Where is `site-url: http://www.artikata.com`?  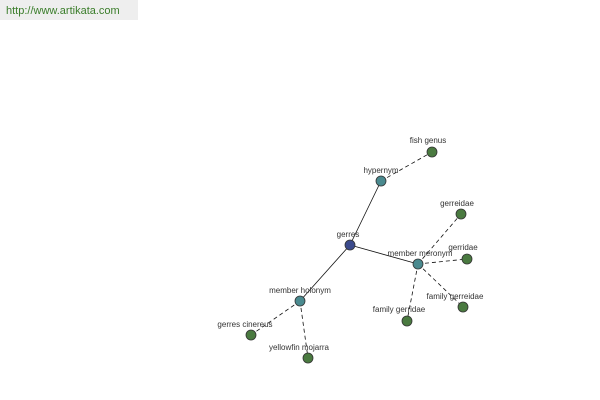
site-url: http://www.artikata.com is located at coordinates (69, 10).